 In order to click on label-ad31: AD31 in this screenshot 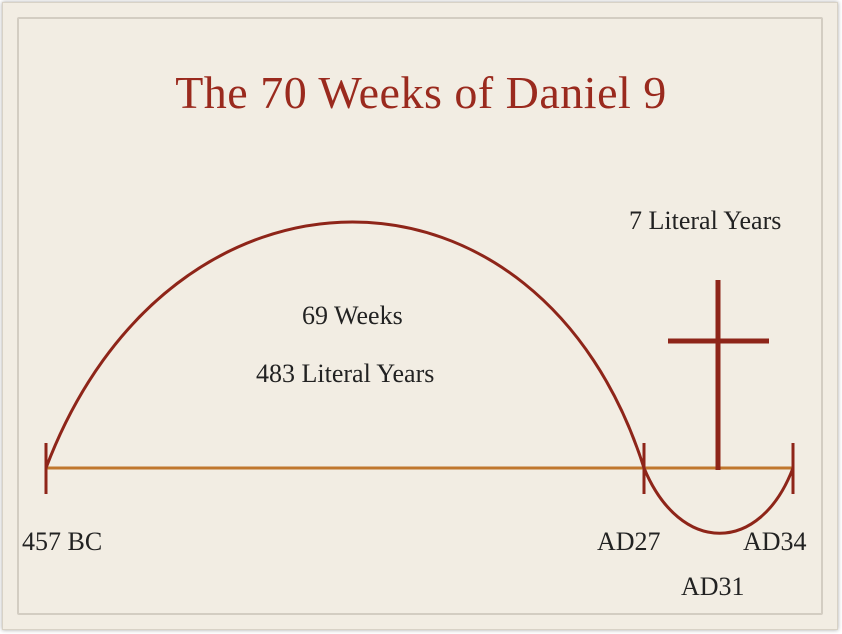, I will do `click(713, 586)`.